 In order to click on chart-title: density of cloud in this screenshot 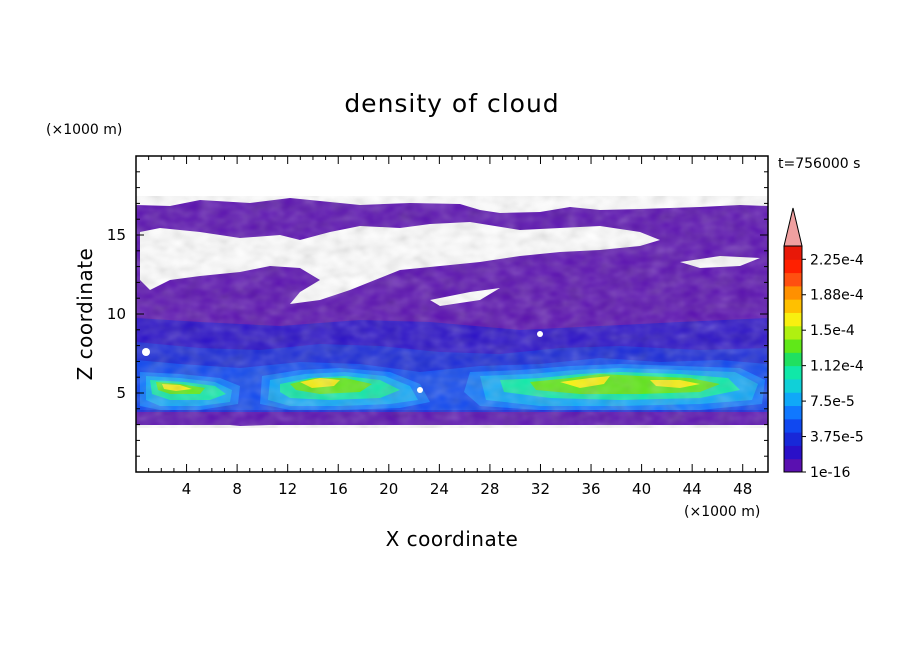, I will do `click(451, 103)`.